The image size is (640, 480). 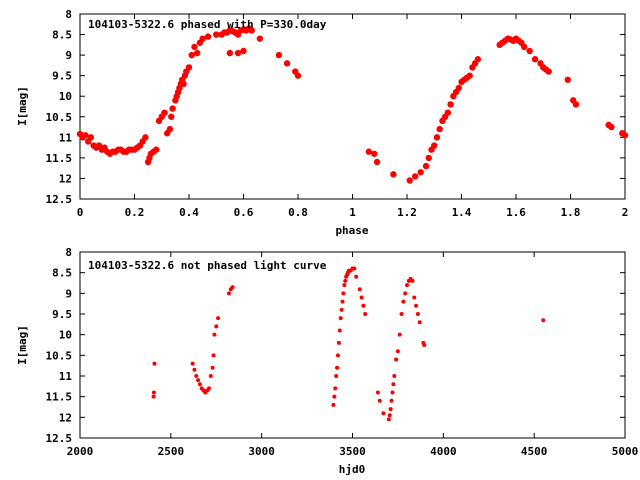 I want to click on x-tick-label: 0.6, so click(x=244, y=212).